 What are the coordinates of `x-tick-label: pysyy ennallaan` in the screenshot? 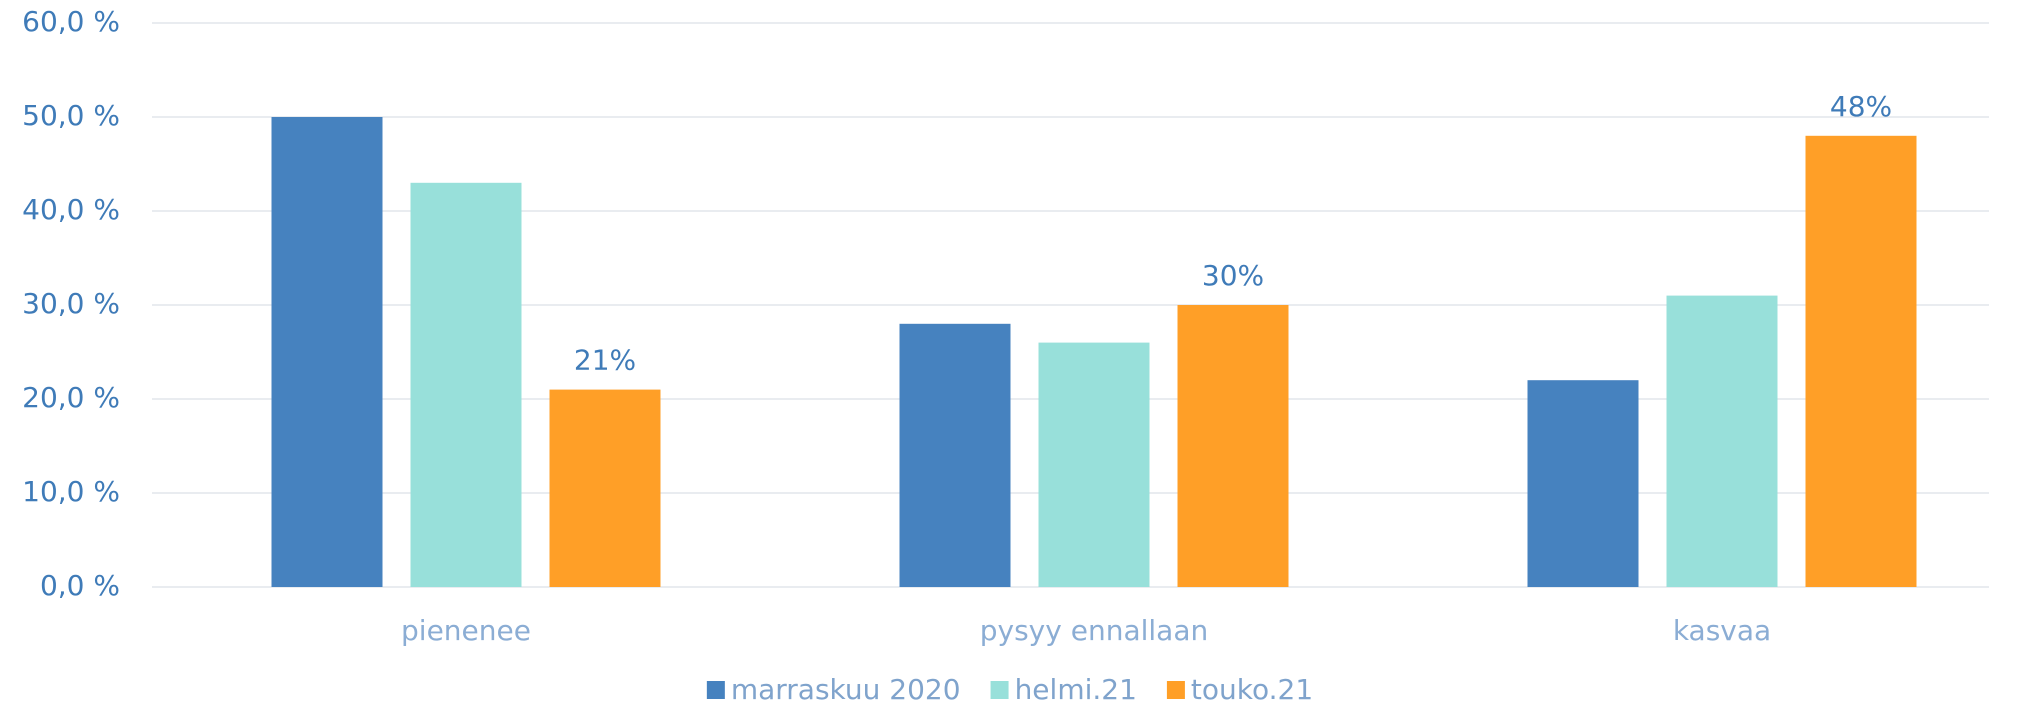 It's located at (1094, 630).